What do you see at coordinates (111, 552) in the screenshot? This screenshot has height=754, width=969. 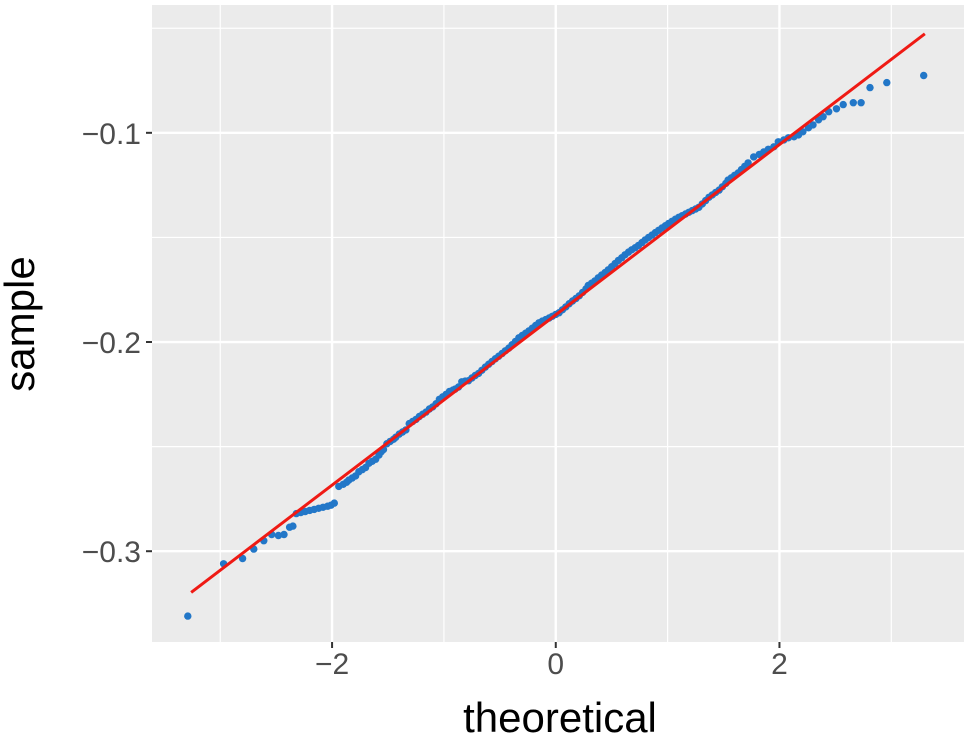 I see `y-tick-label: −0.3` at bounding box center [111, 552].